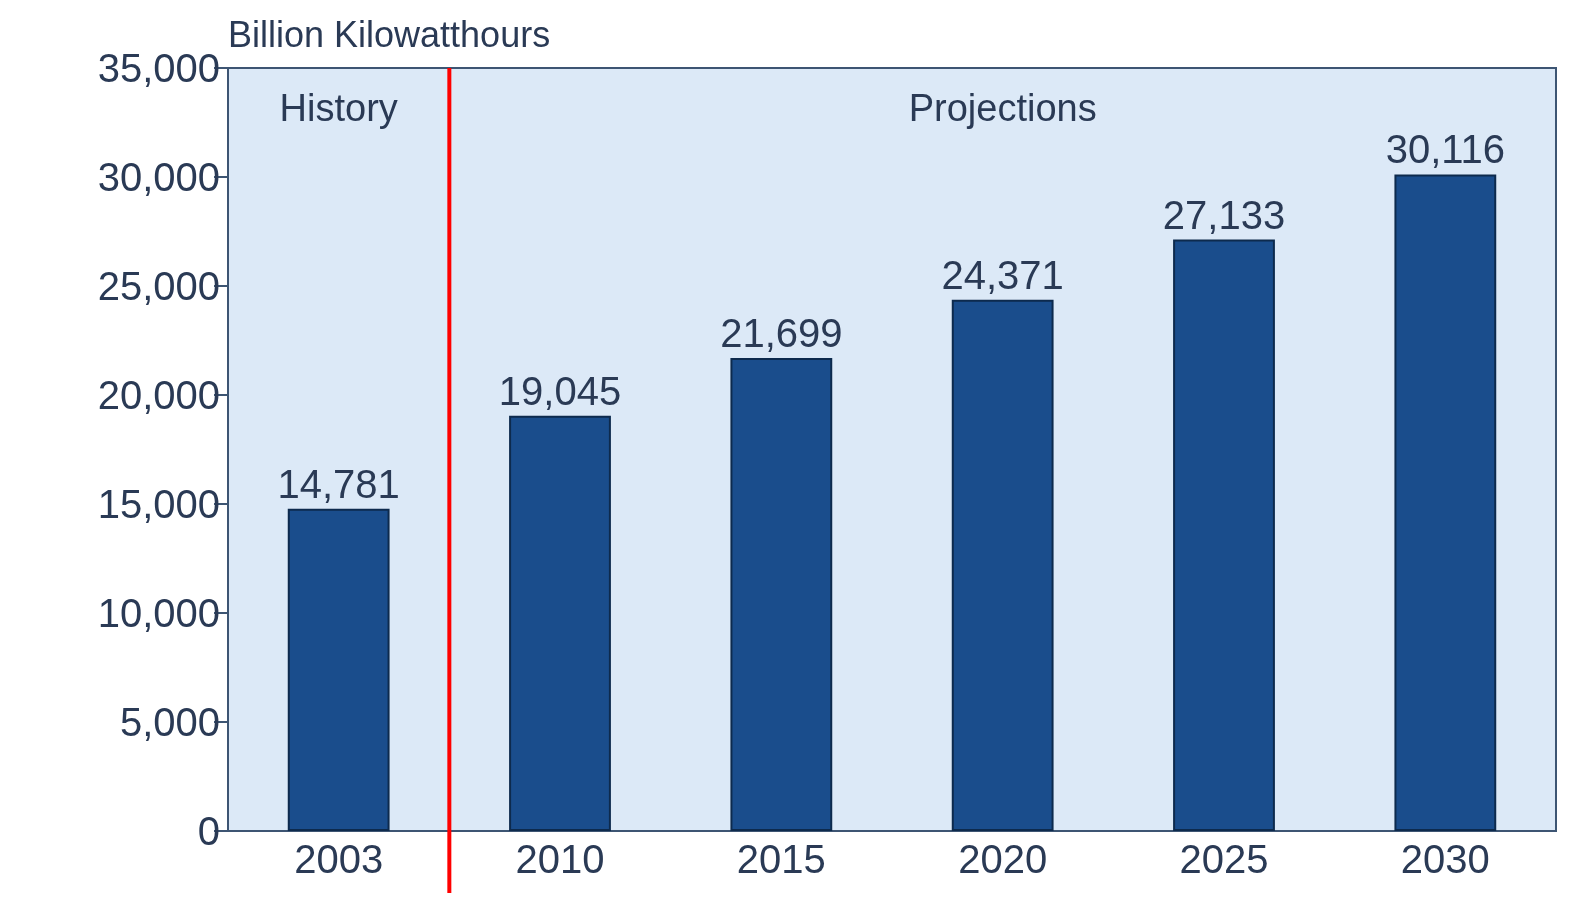  I want to click on x-tick-label: 2020, so click(1003, 859).